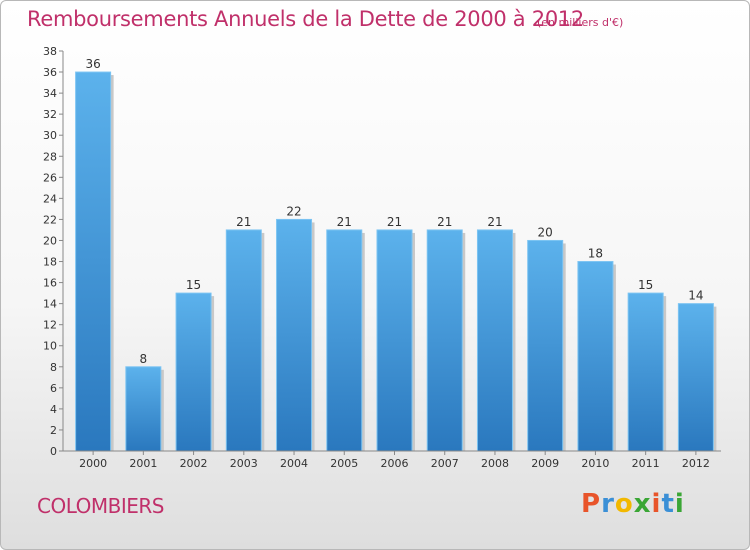 This screenshot has width=750, height=550. Describe the element at coordinates (595, 254) in the screenshot. I see `bar-value-label: 18` at that location.